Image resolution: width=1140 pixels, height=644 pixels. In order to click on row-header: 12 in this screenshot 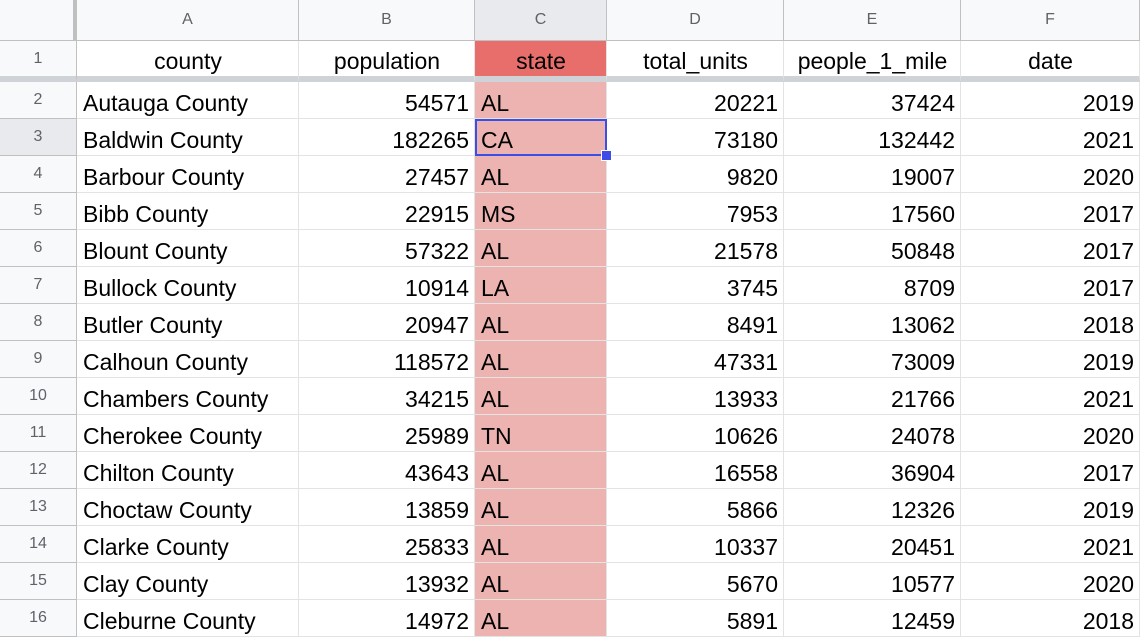, I will do `click(38, 470)`.